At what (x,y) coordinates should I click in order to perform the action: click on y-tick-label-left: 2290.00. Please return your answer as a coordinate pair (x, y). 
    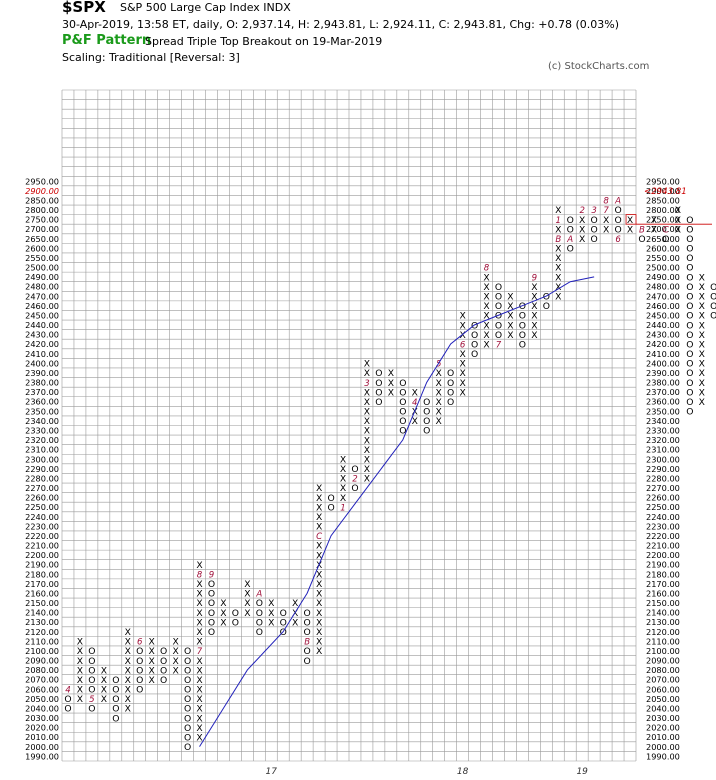
    Looking at the image, I should click on (42, 469).